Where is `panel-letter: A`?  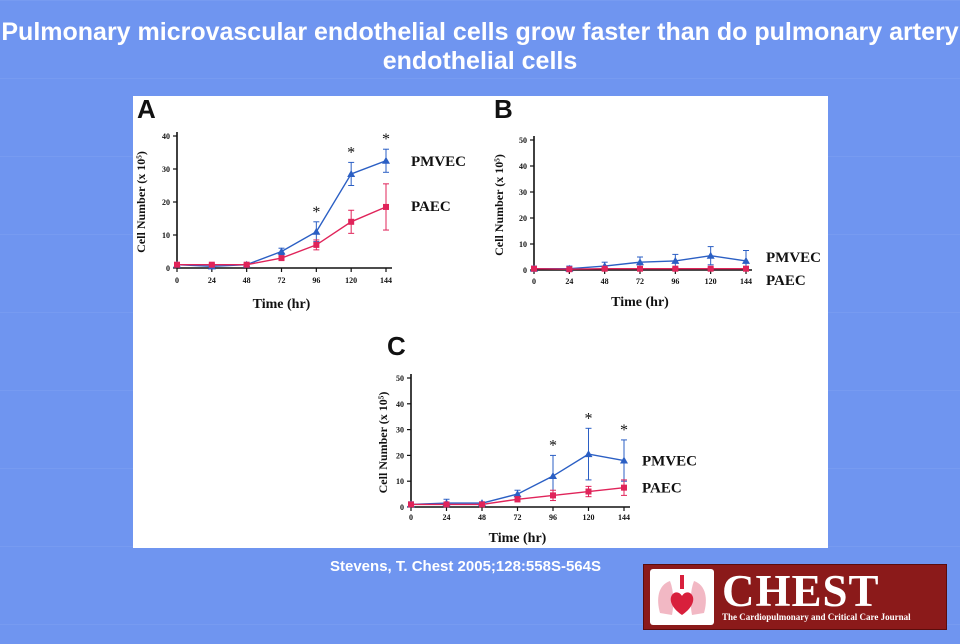 panel-letter: A is located at coordinates (146, 110).